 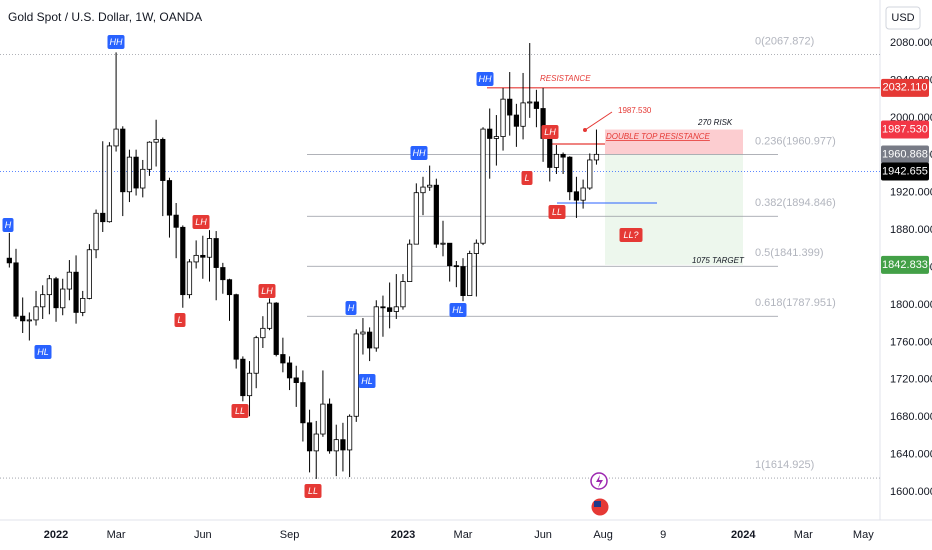 What do you see at coordinates (663, 535) in the screenshot?
I see `x-tick-label: 9` at bounding box center [663, 535].